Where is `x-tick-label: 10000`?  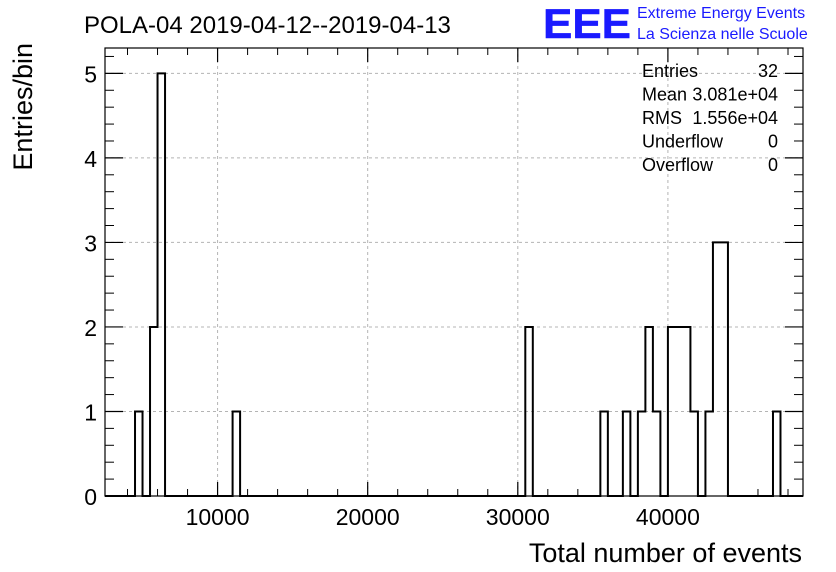
x-tick-label: 10000 is located at coordinates (218, 517).